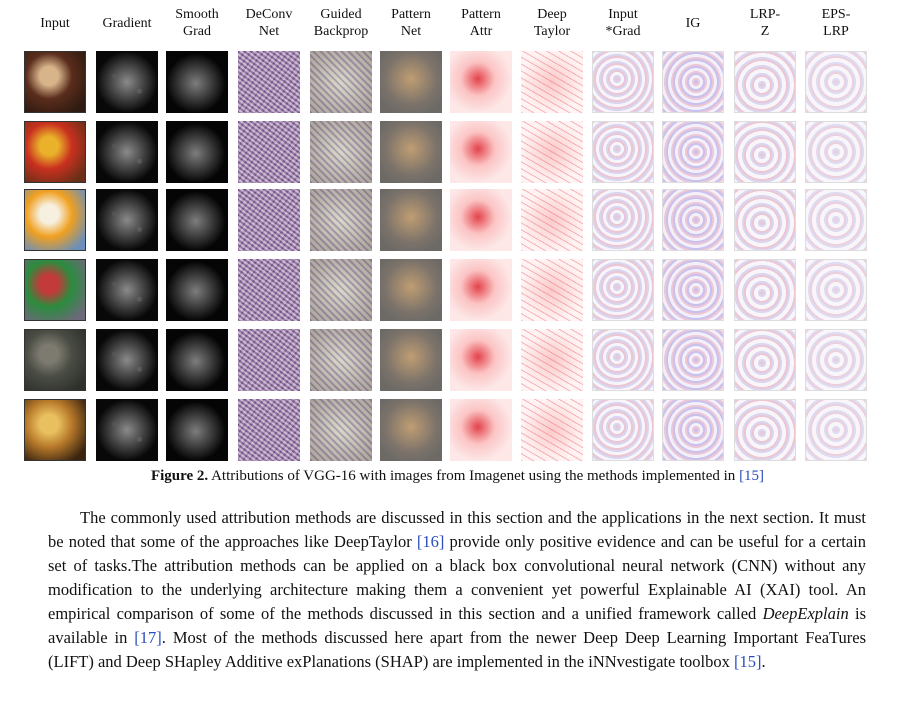 This screenshot has width=915, height=725. Describe the element at coordinates (552, 23) in the screenshot. I see `column-header-deep-taylor: Deep Taylor` at that location.